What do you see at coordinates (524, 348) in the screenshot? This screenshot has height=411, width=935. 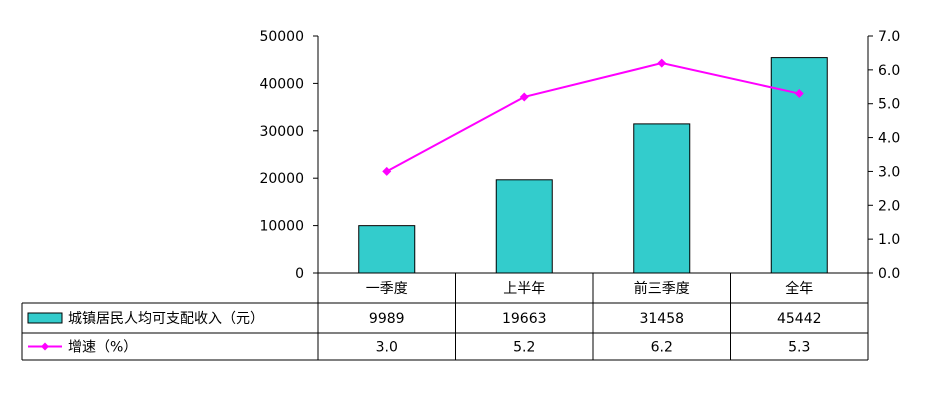 I see `growth-value-2: 5.2` at bounding box center [524, 348].